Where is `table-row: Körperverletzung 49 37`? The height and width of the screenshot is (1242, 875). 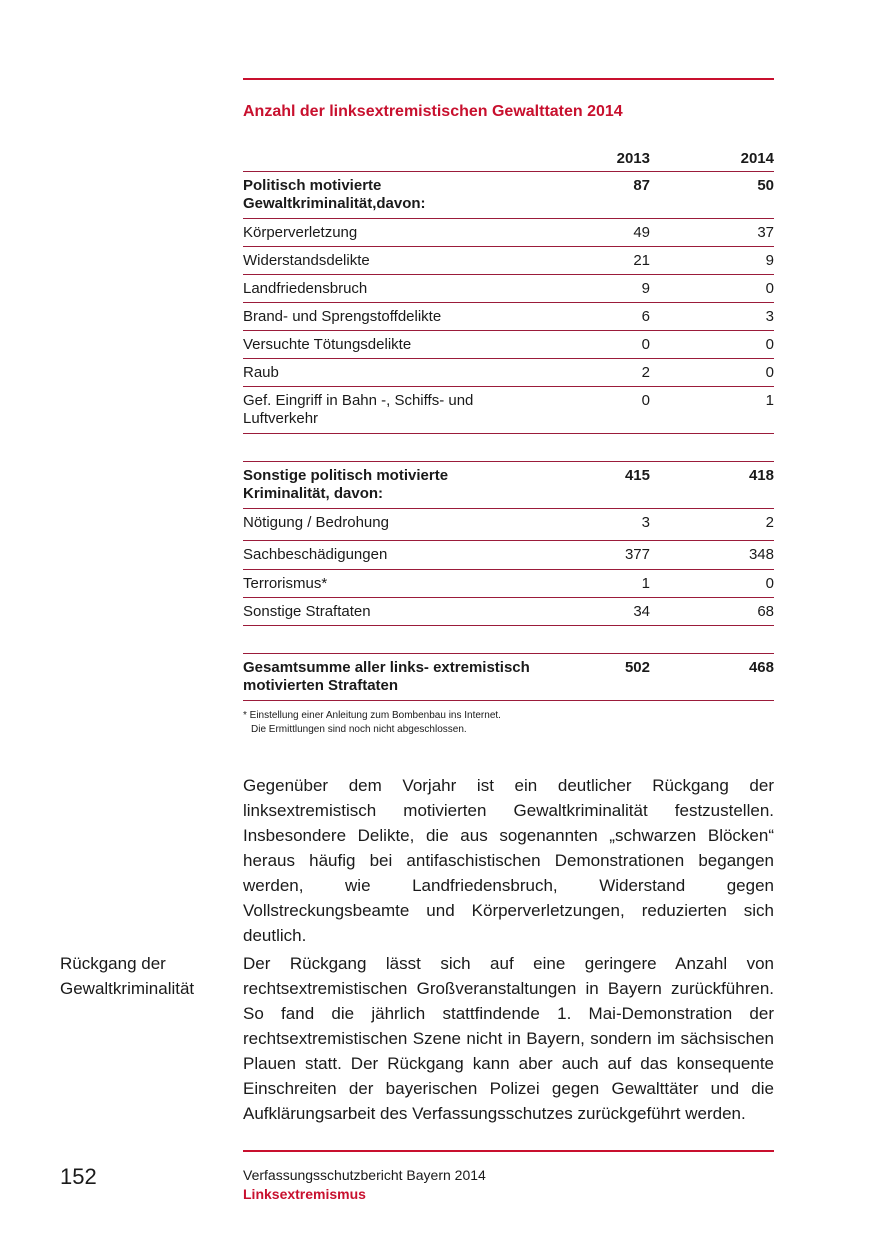
table-row: Körperverletzung 49 37 is located at coordinates (508, 233).